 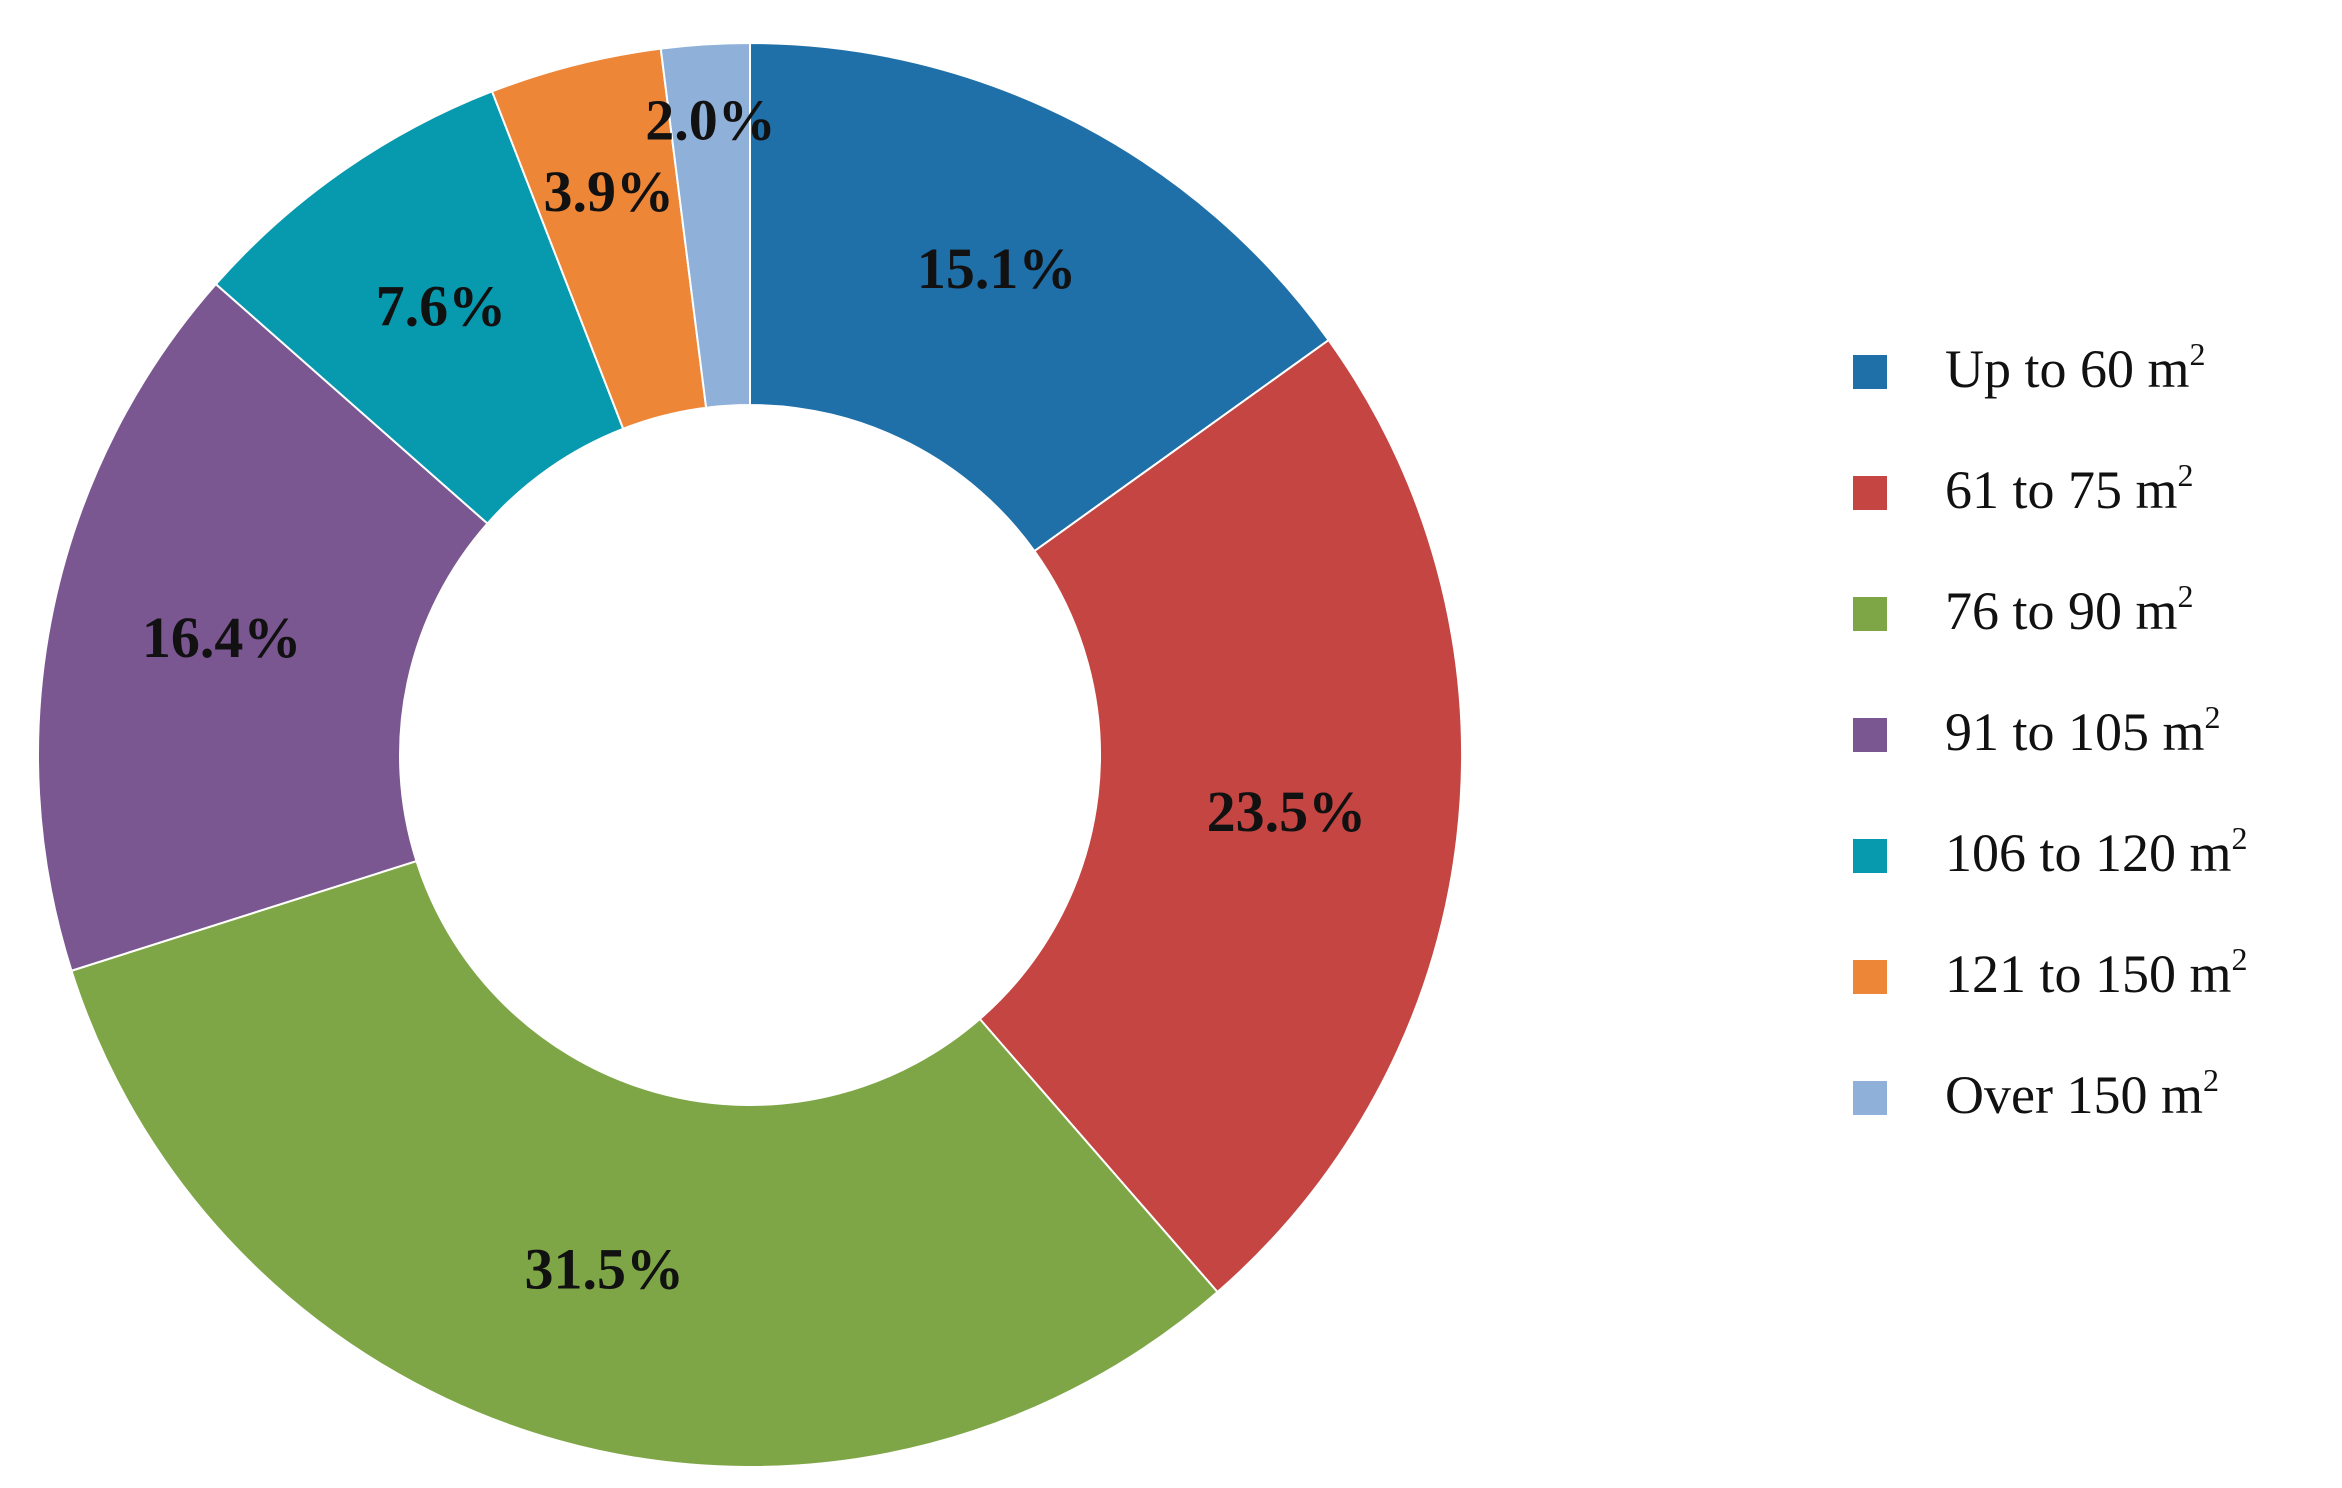 What do you see at coordinates (2083, 730) in the screenshot?
I see `legend-label: 91 to 105 m2` at bounding box center [2083, 730].